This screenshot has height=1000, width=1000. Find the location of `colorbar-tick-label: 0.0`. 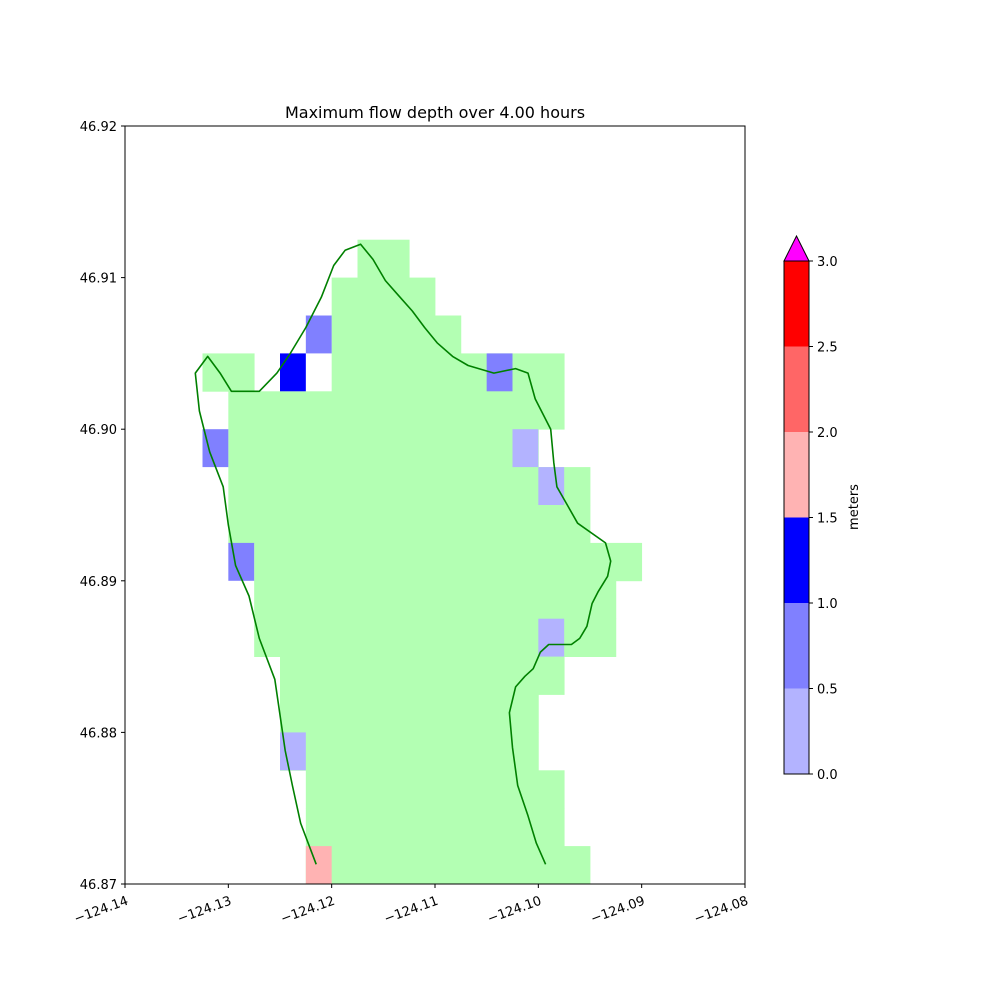

colorbar-tick-label: 0.0 is located at coordinates (827, 775).